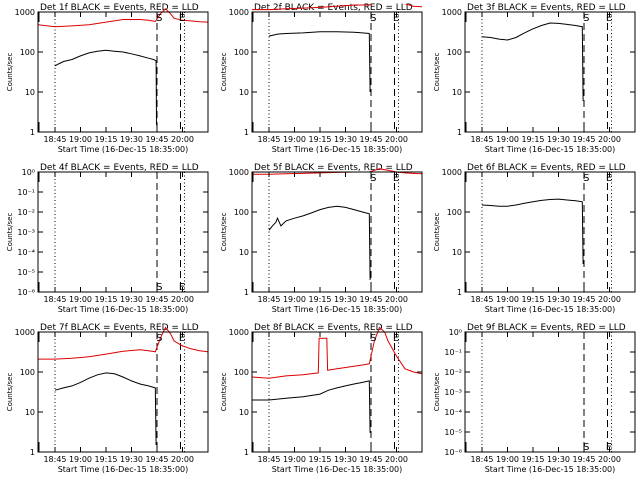 This screenshot has height=480, width=640. I want to click on panel-title: Det 5f BLACK = Events, RED = LLD, so click(333, 168).